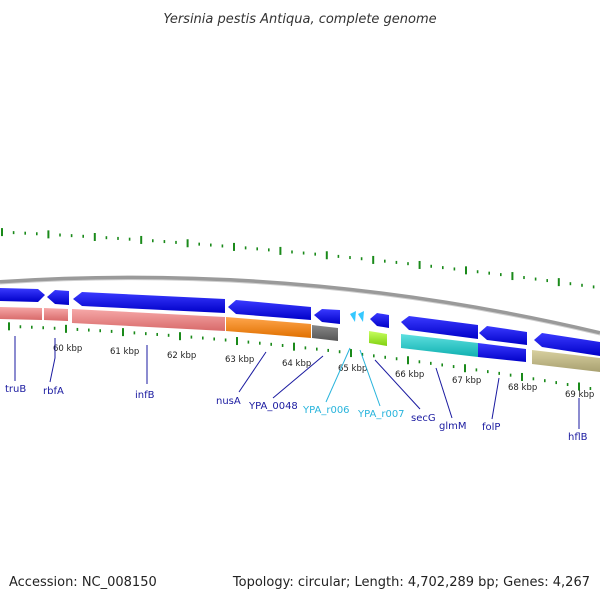 Image resolution: width=600 pixels, height=600 pixels. What do you see at coordinates (300, 339) in the screenshot?
I see `reverse-strand-features` at bounding box center [300, 339].